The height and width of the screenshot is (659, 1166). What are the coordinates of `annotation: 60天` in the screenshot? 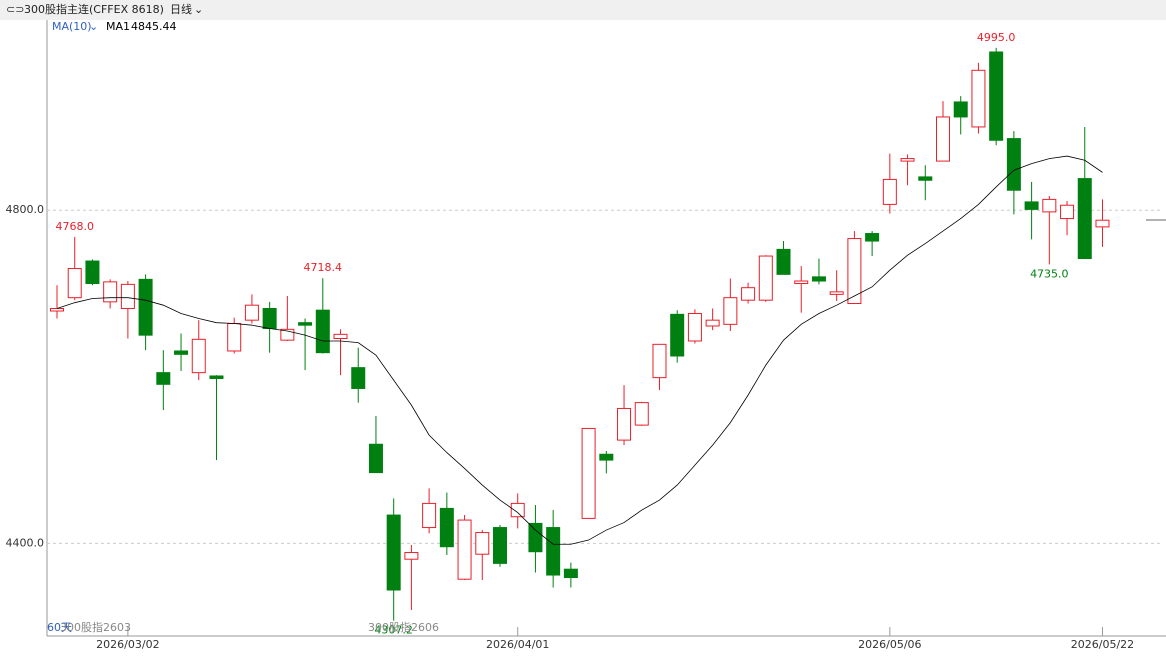 It's located at (59, 627).